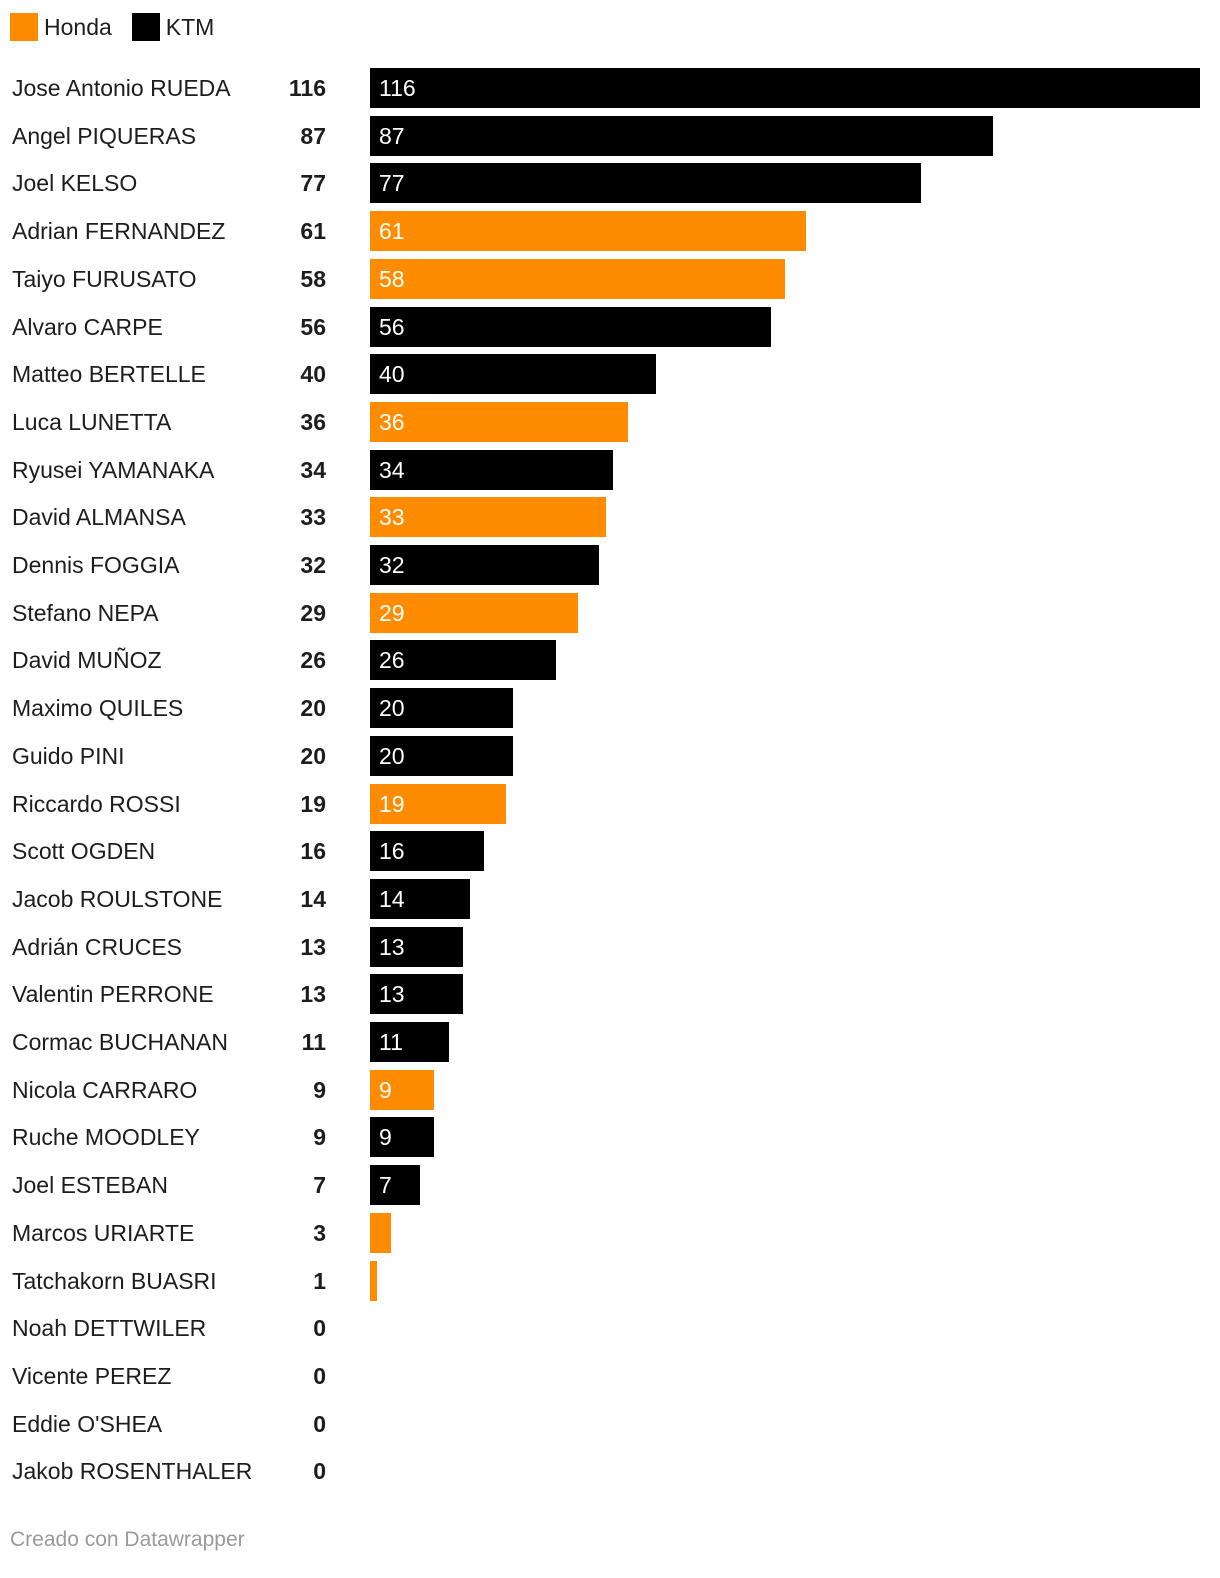 The height and width of the screenshot is (1578, 1220). Describe the element at coordinates (319, 1137) in the screenshot. I see `points-value-label: 9` at that location.